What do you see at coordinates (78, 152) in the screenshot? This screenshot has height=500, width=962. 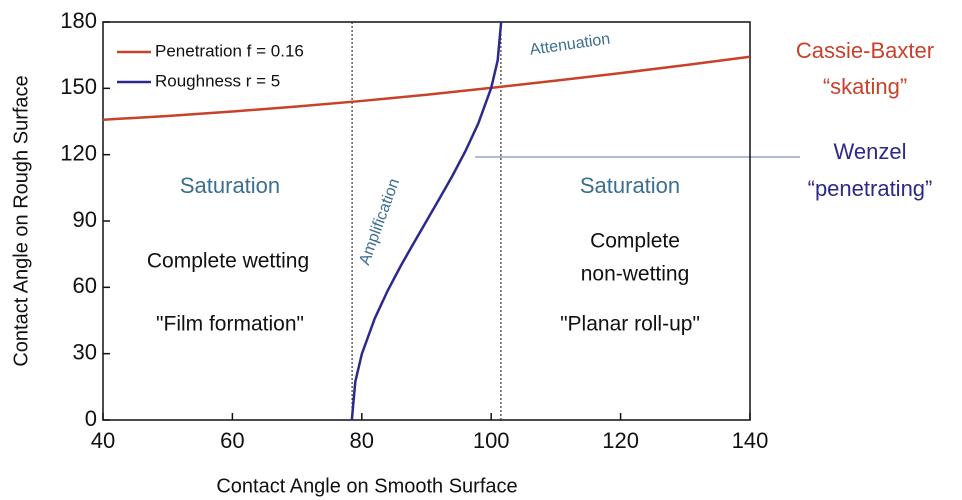 I see `y-tick-label: 120` at bounding box center [78, 152].